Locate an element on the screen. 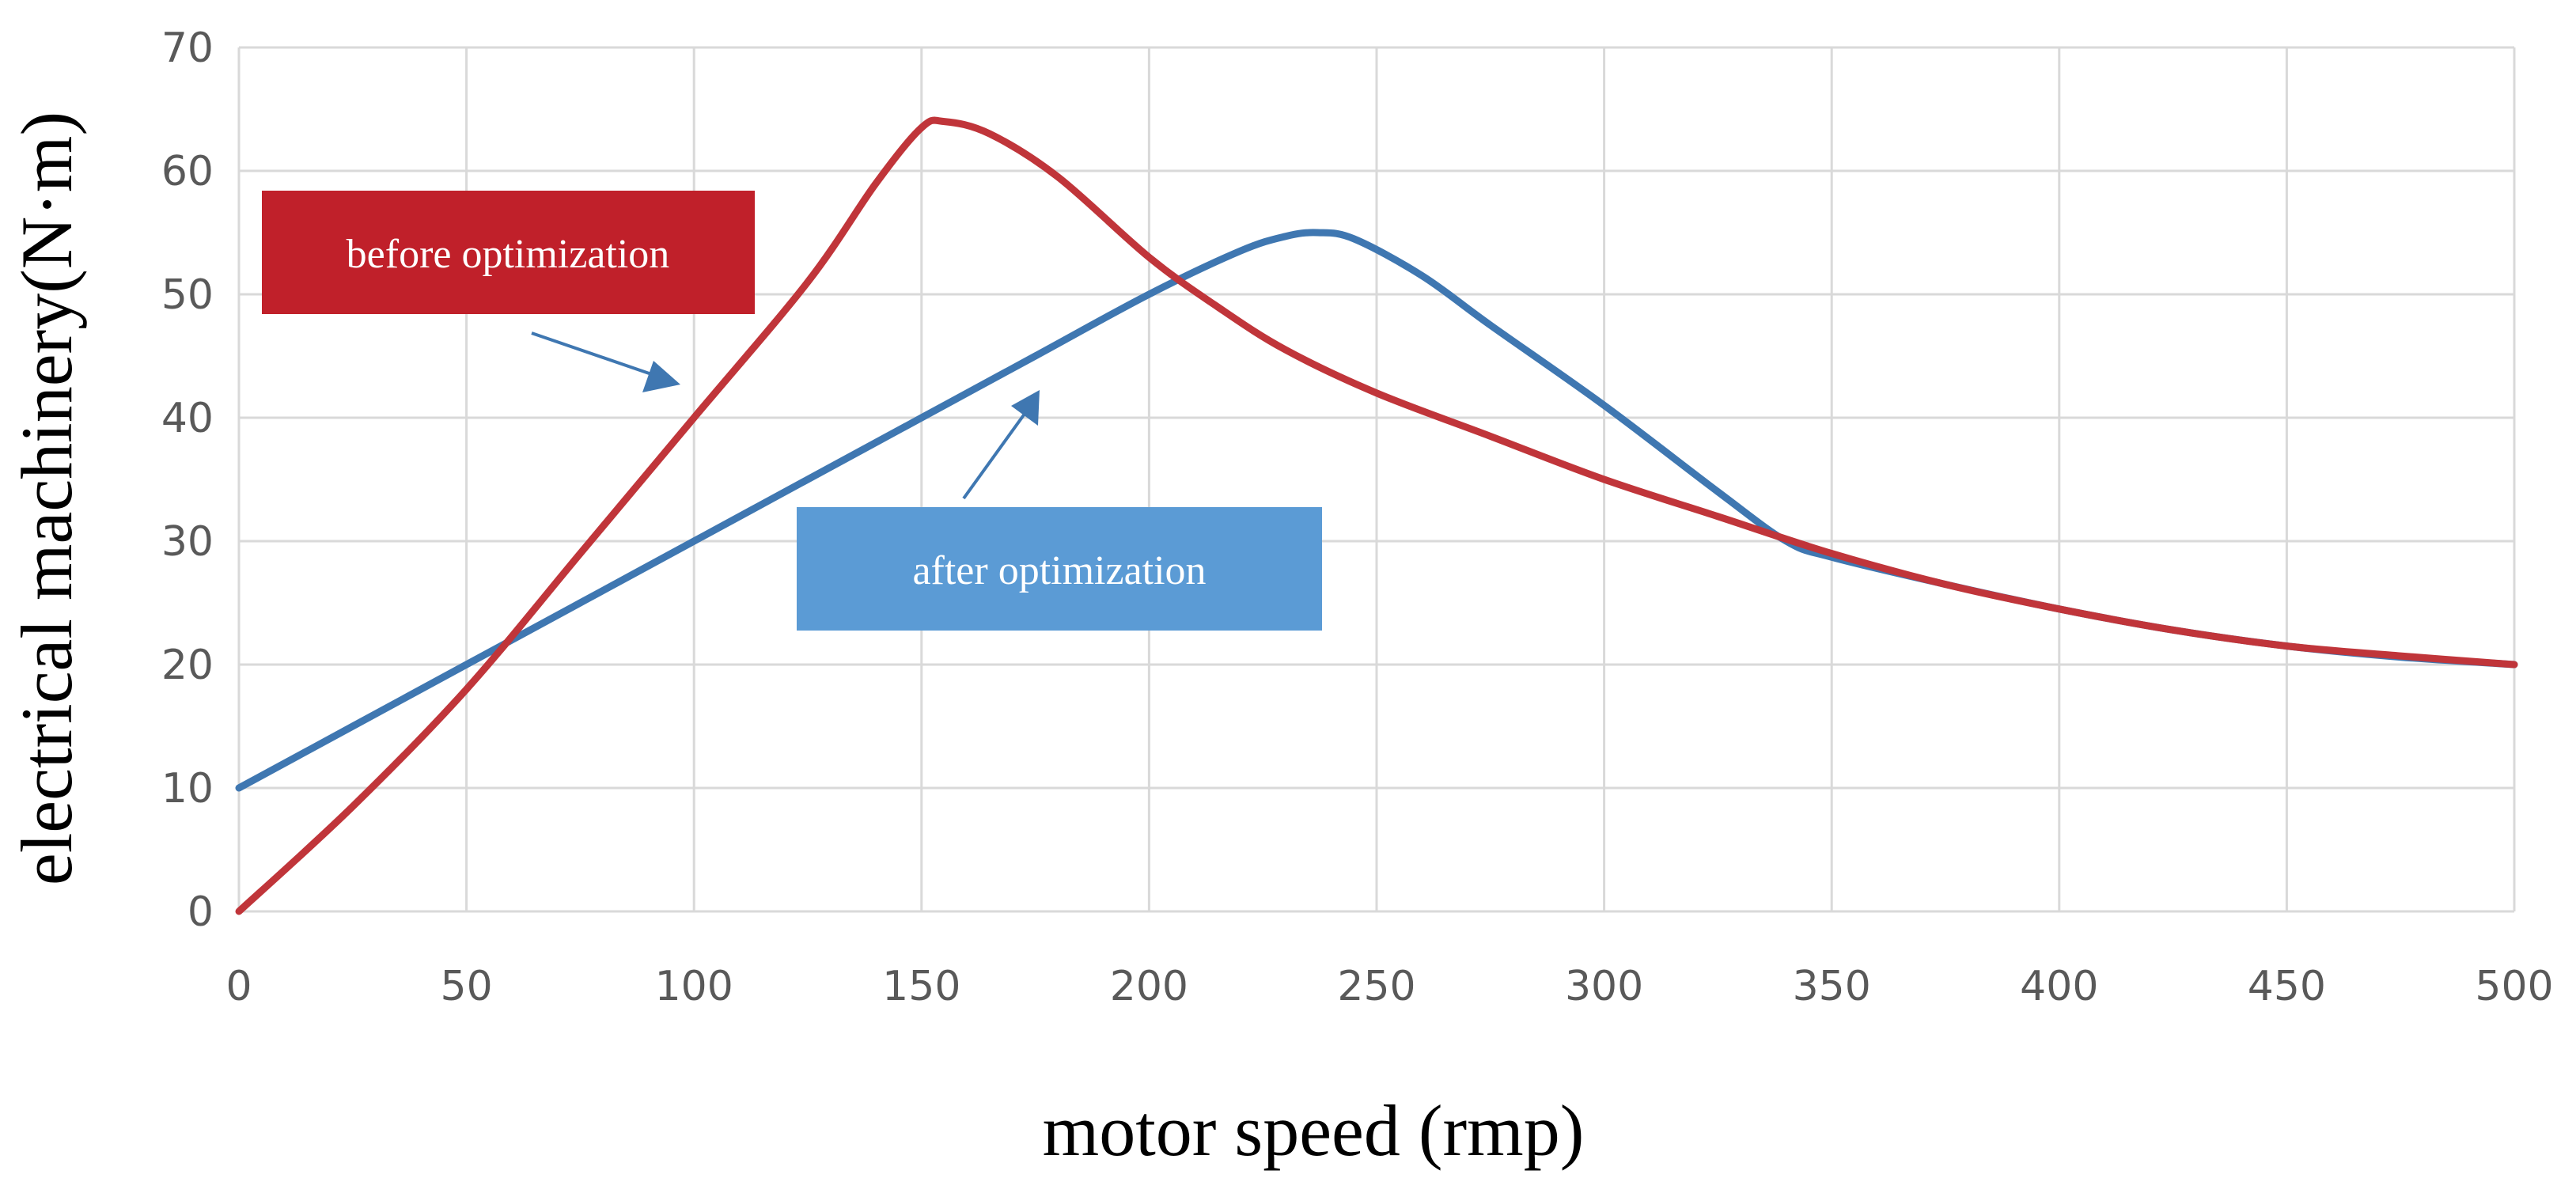 The height and width of the screenshot is (1197, 2576). x-tick-label-150: 150 is located at coordinates (921, 986).